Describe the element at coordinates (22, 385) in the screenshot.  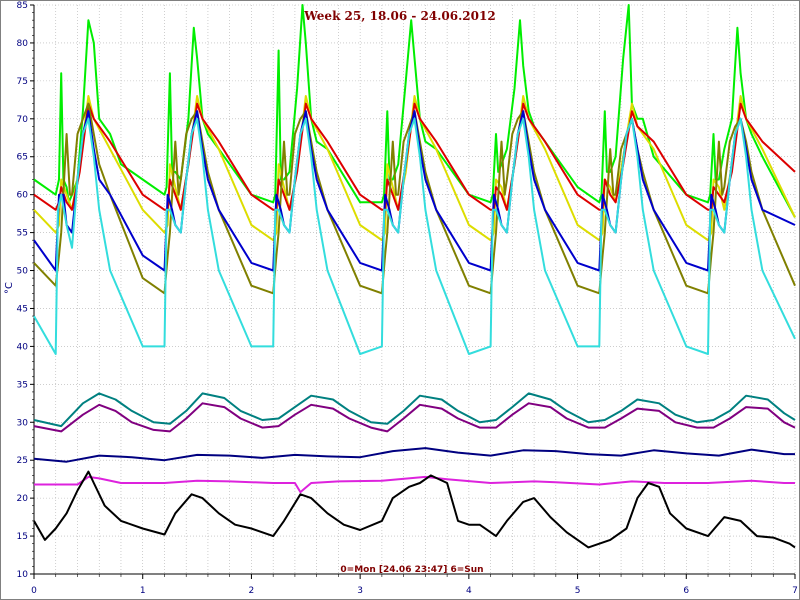
I see `y-tick-label: 35` at that location.